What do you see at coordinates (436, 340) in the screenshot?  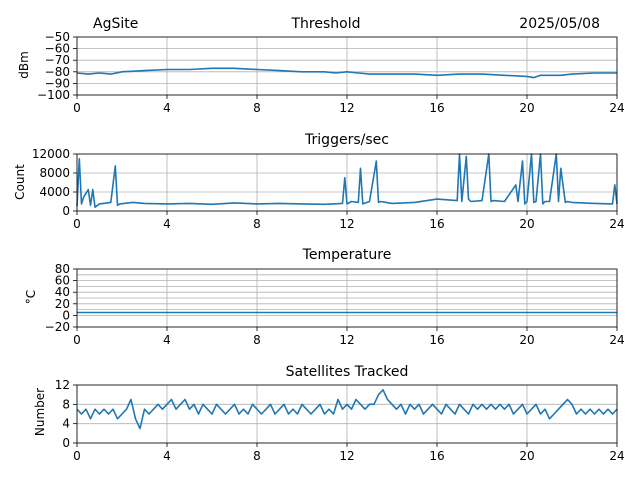 I see `temperature-xtick-label: 16` at bounding box center [436, 340].